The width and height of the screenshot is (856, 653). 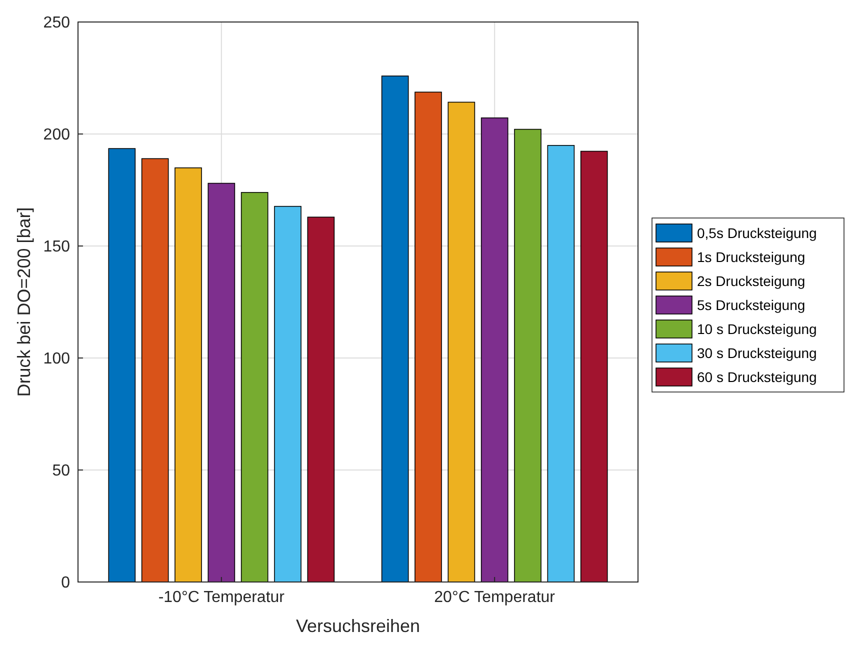 I want to click on legend-label: 30 s Drucksteigung, so click(x=757, y=352).